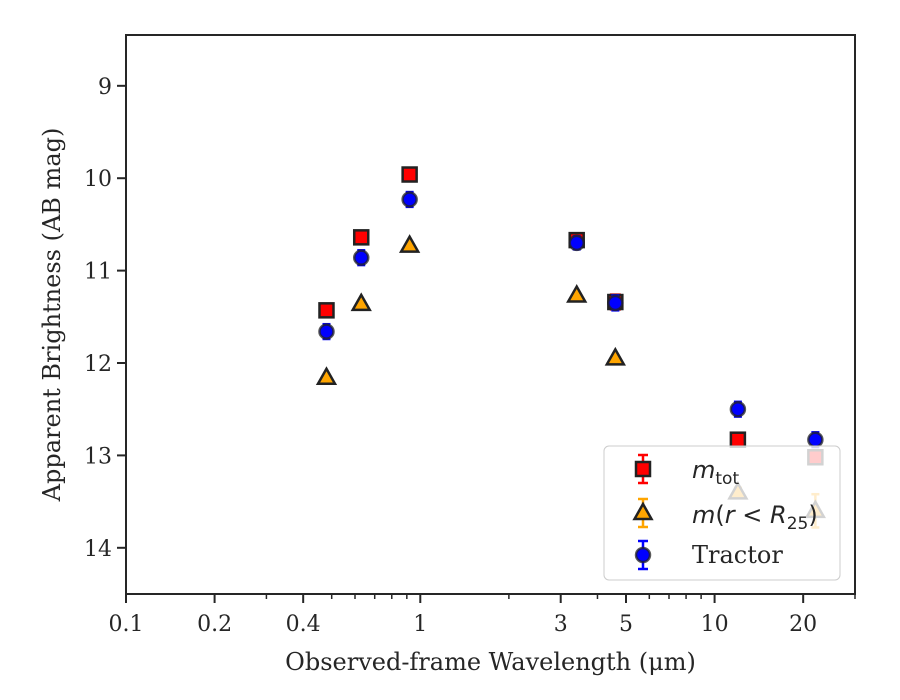 This screenshot has height=700, width=900. I want to click on x-tick-label: 3, so click(561, 624).